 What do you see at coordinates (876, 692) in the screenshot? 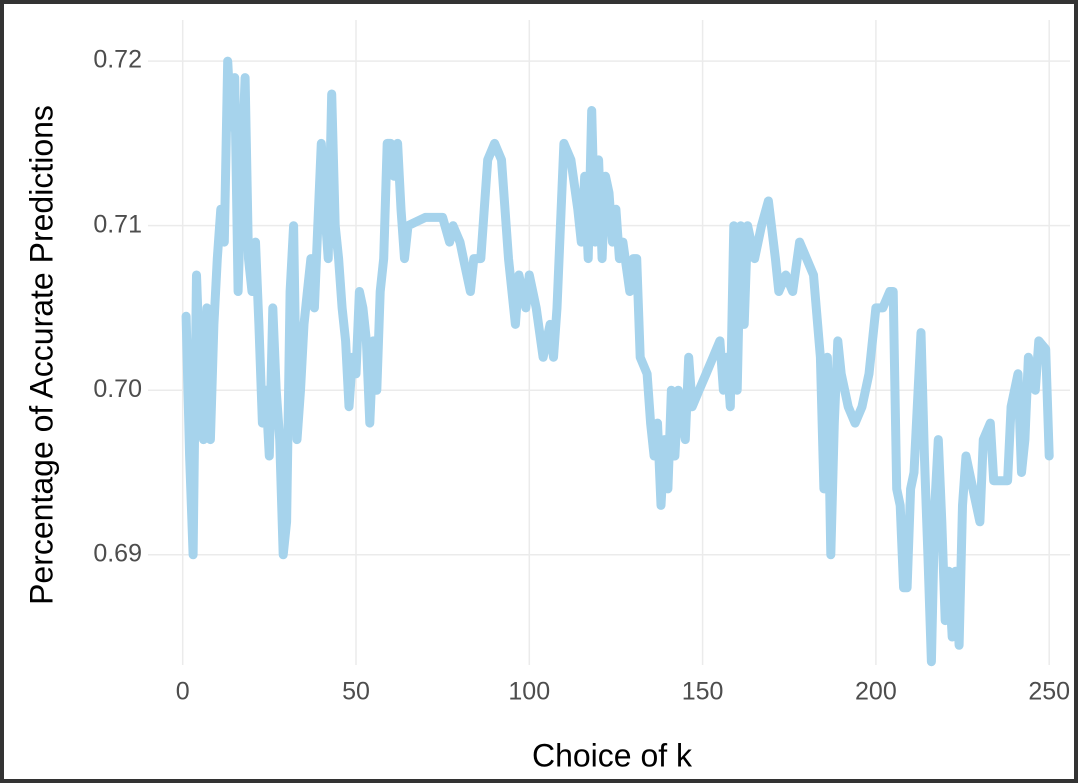
I see `x-tick-label: 200` at bounding box center [876, 692].